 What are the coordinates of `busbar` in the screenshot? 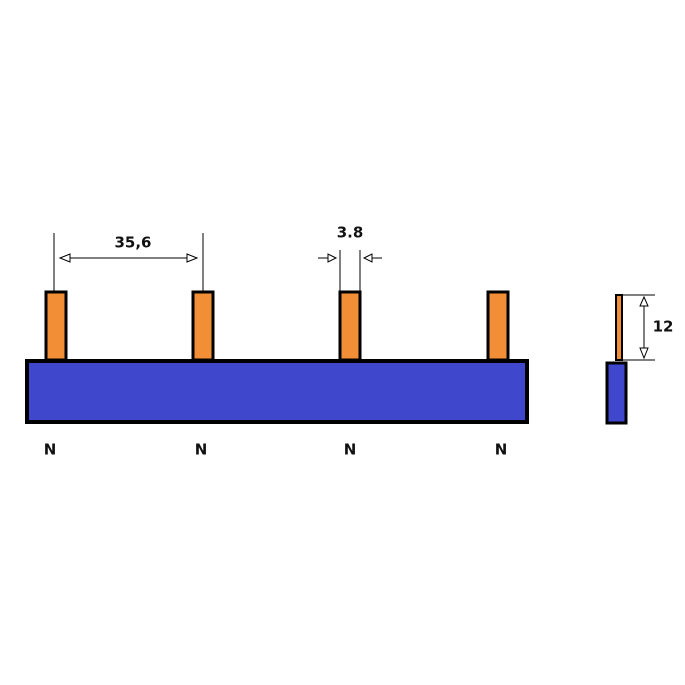 It's located at (277, 391).